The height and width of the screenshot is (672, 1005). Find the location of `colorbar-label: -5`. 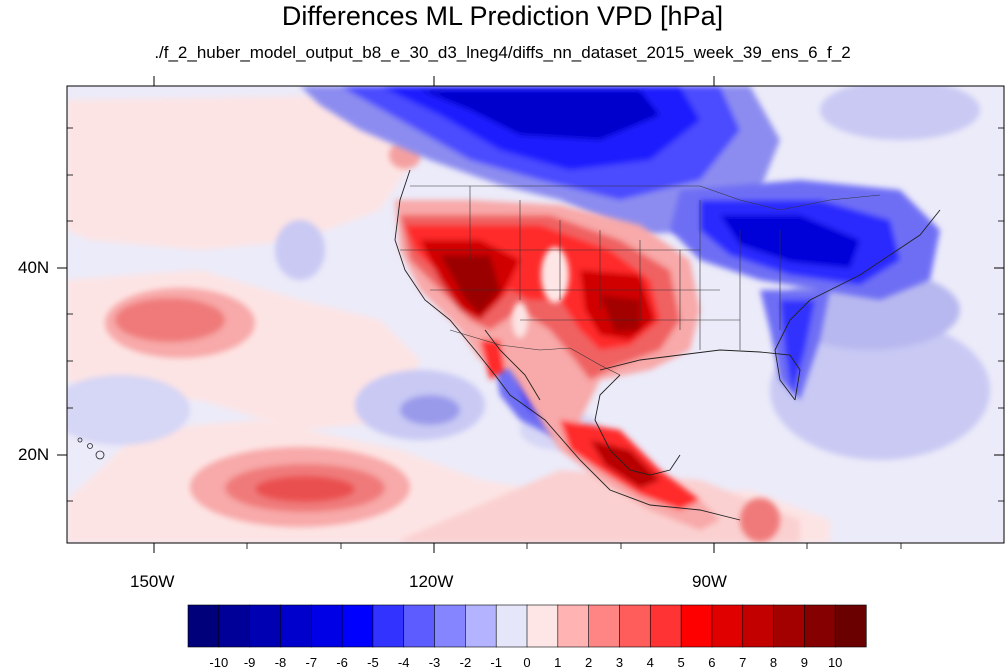

colorbar-label: -5 is located at coordinates (373, 662).